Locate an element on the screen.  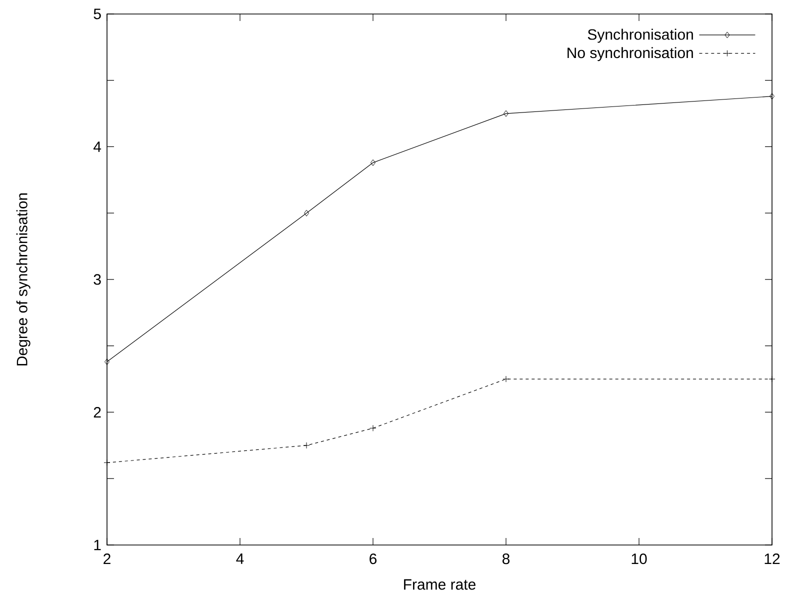
legend-label: Synchronisation is located at coordinates (640, 35).